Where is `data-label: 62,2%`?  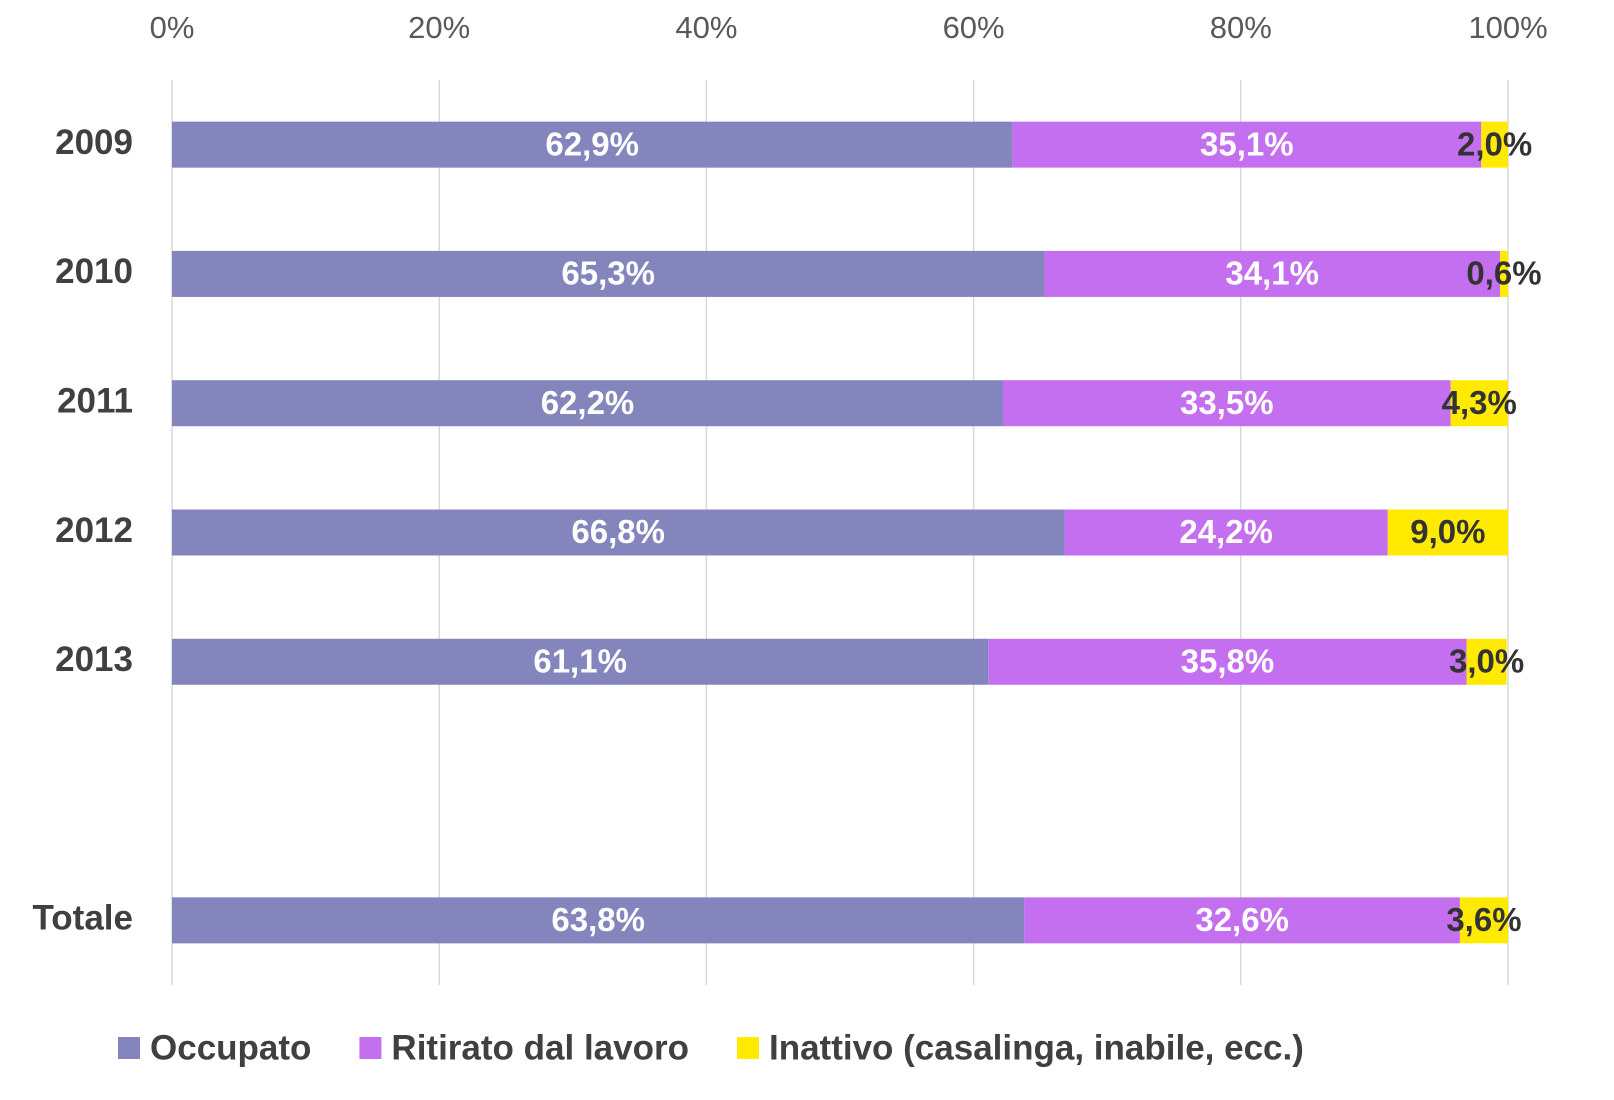 data-label: 62,2% is located at coordinates (588, 402).